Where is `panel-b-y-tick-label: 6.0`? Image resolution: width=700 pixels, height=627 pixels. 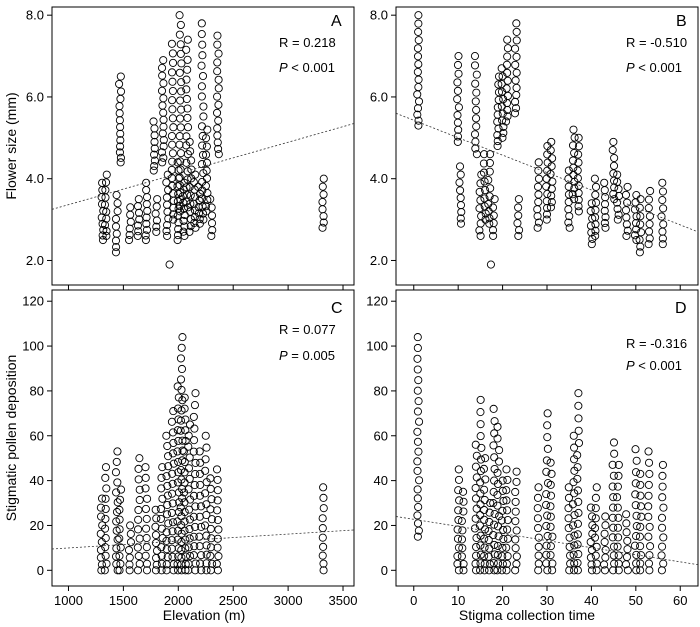 panel-b-y-tick-label: 6.0 is located at coordinates (379, 96).